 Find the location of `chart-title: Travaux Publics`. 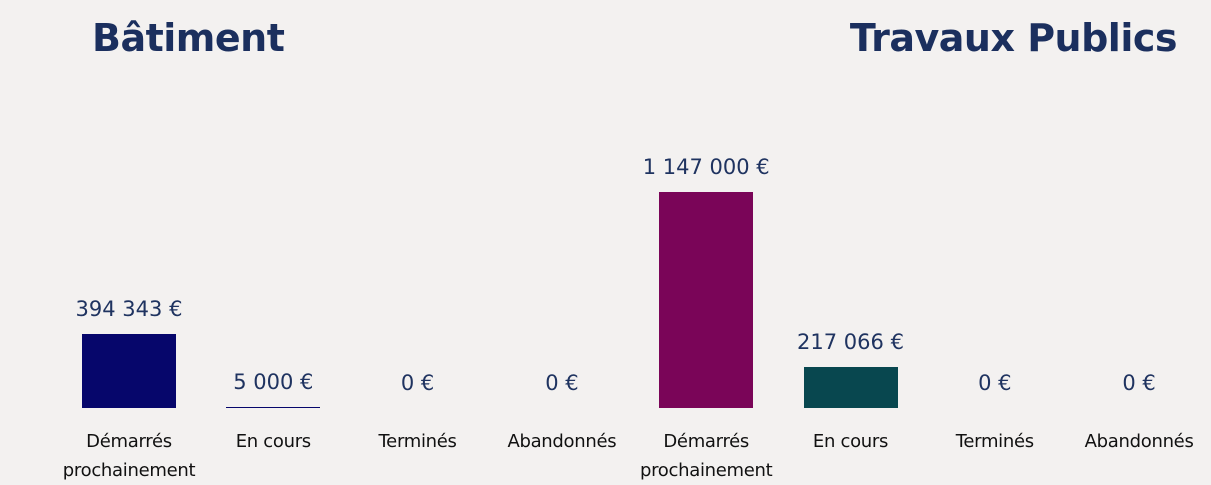

chart-title: Travaux Publics is located at coordinates (1013, 38).